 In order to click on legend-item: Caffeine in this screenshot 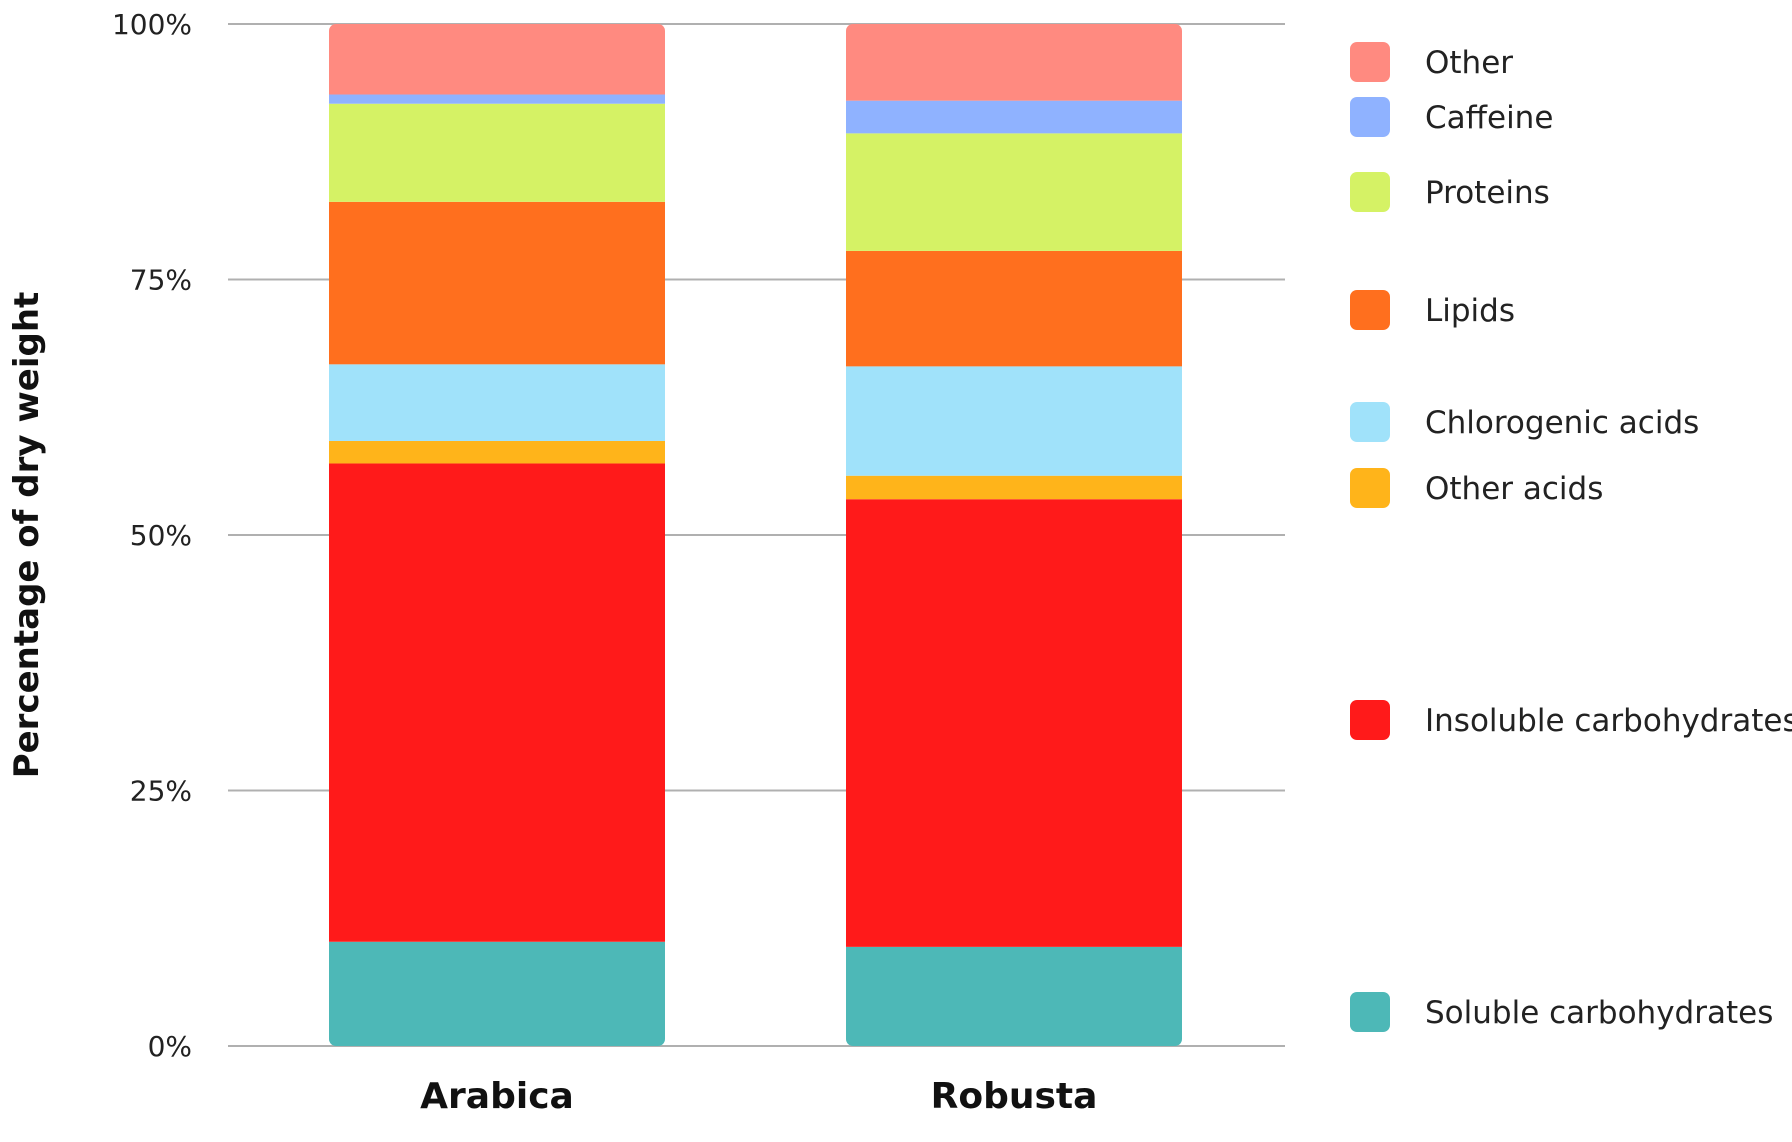, I will do `click(1451, 117)`.